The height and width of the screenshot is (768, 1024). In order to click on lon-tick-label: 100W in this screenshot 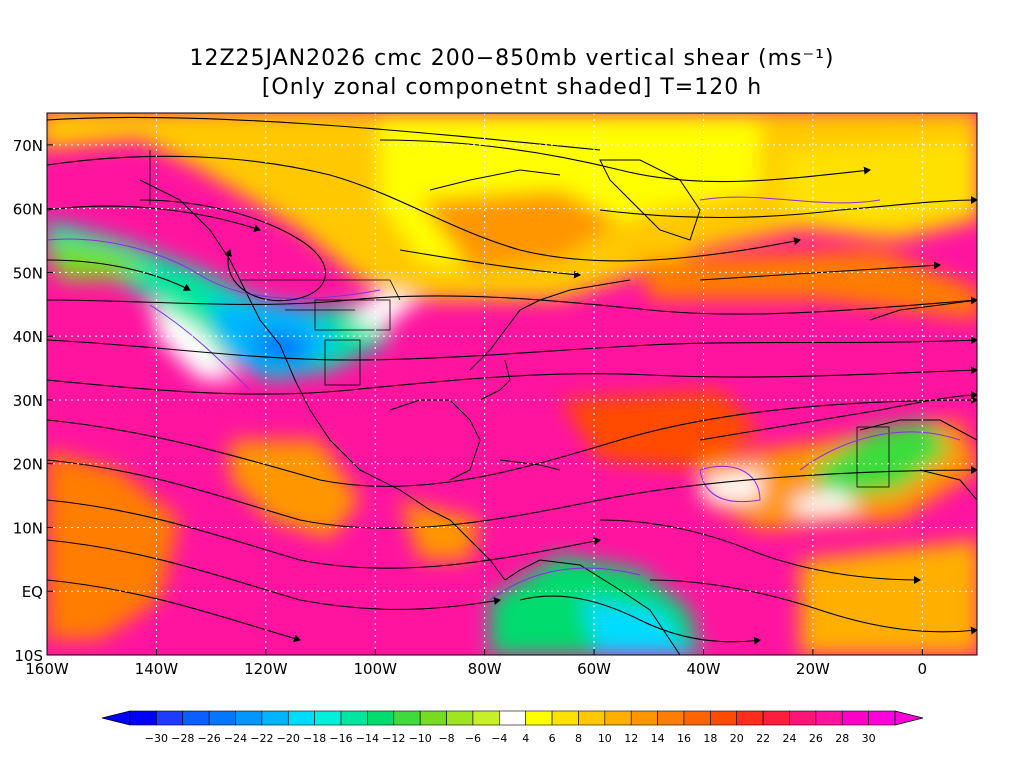, I will do `click(376, 669)`.